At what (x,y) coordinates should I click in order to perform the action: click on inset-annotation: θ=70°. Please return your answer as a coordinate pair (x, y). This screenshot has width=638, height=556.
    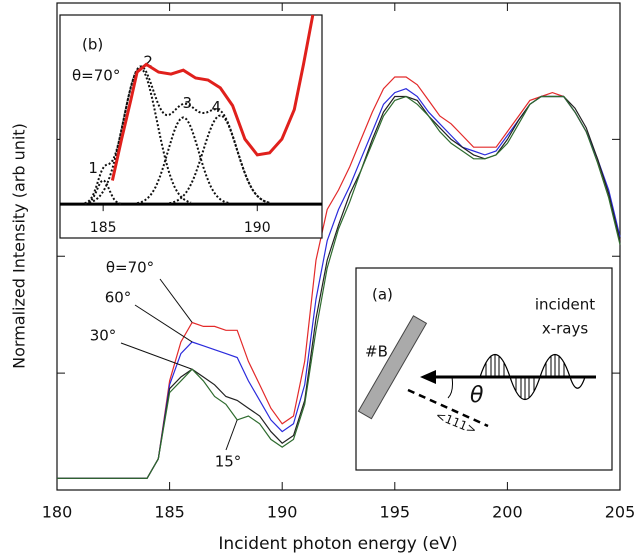
    Looking at the image, I should click on (96, 76).